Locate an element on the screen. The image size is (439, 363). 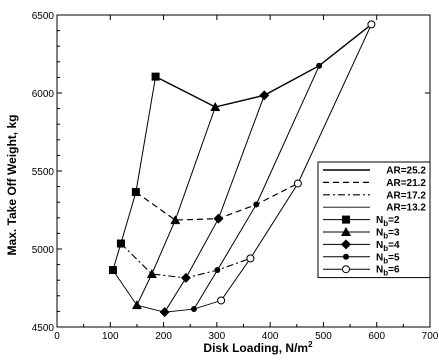
y-axis-label: Max. Take Off Weight, kg is located at coordinates (12, 185).